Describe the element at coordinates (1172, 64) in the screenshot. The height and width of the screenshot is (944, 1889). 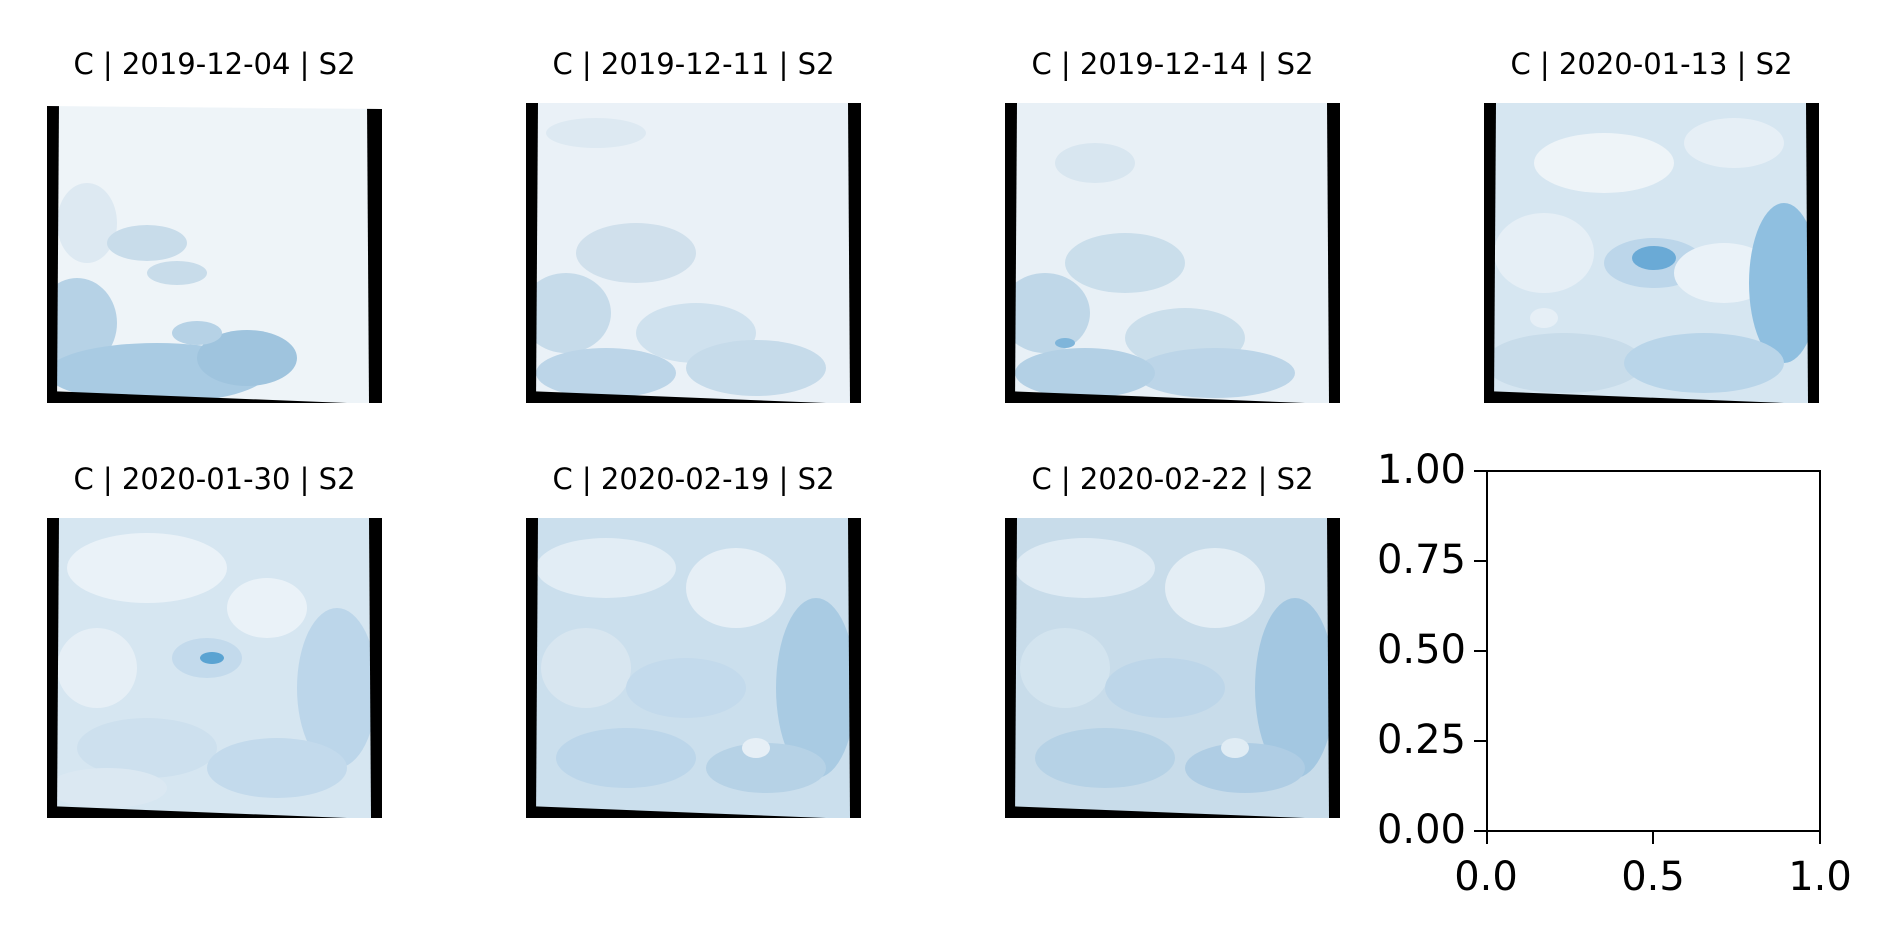
I see `panel-title-3: C | 2019-12-14 | S2` at that location.